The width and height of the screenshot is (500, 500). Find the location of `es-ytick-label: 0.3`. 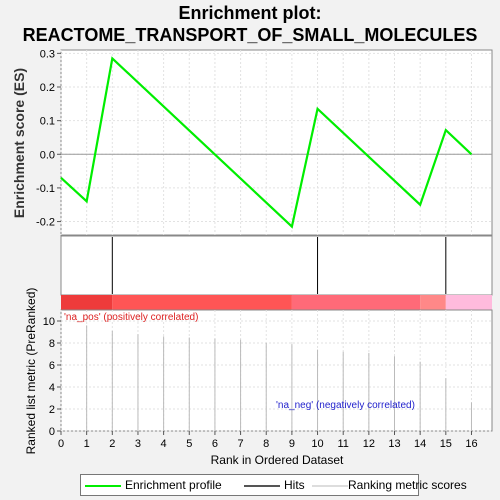

es-ytick-label: 0.3 is located at coordinates (47, 54).